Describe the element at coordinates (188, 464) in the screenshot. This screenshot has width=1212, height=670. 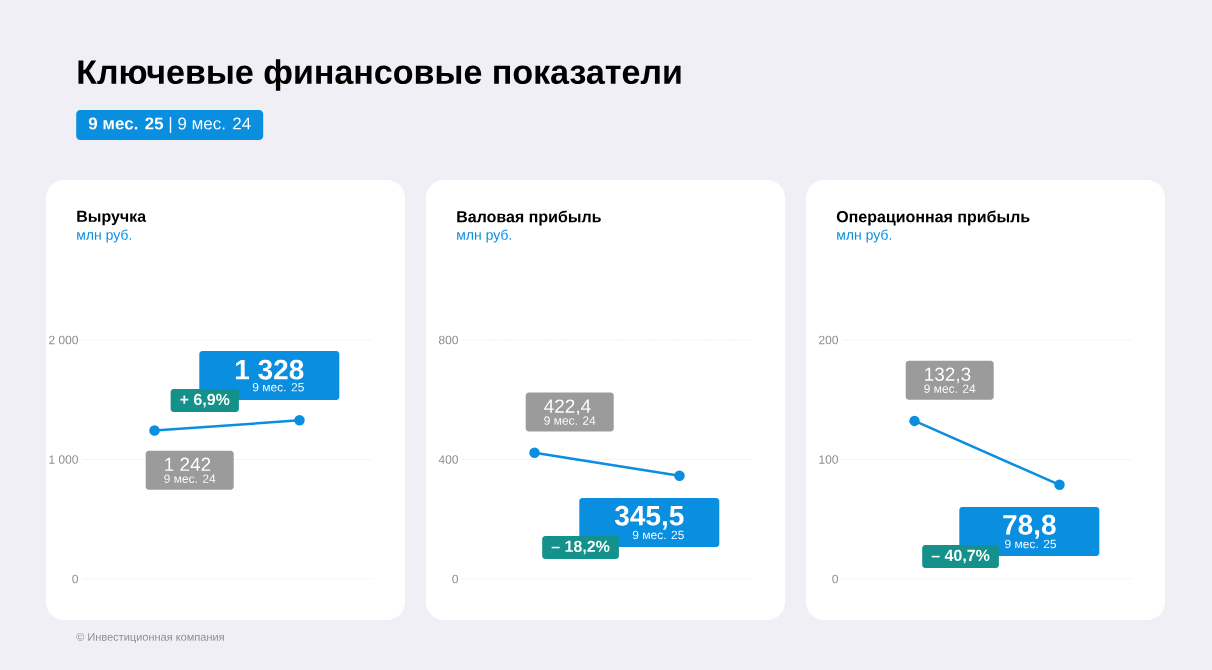
I see `data-label: 1 242` at that location.